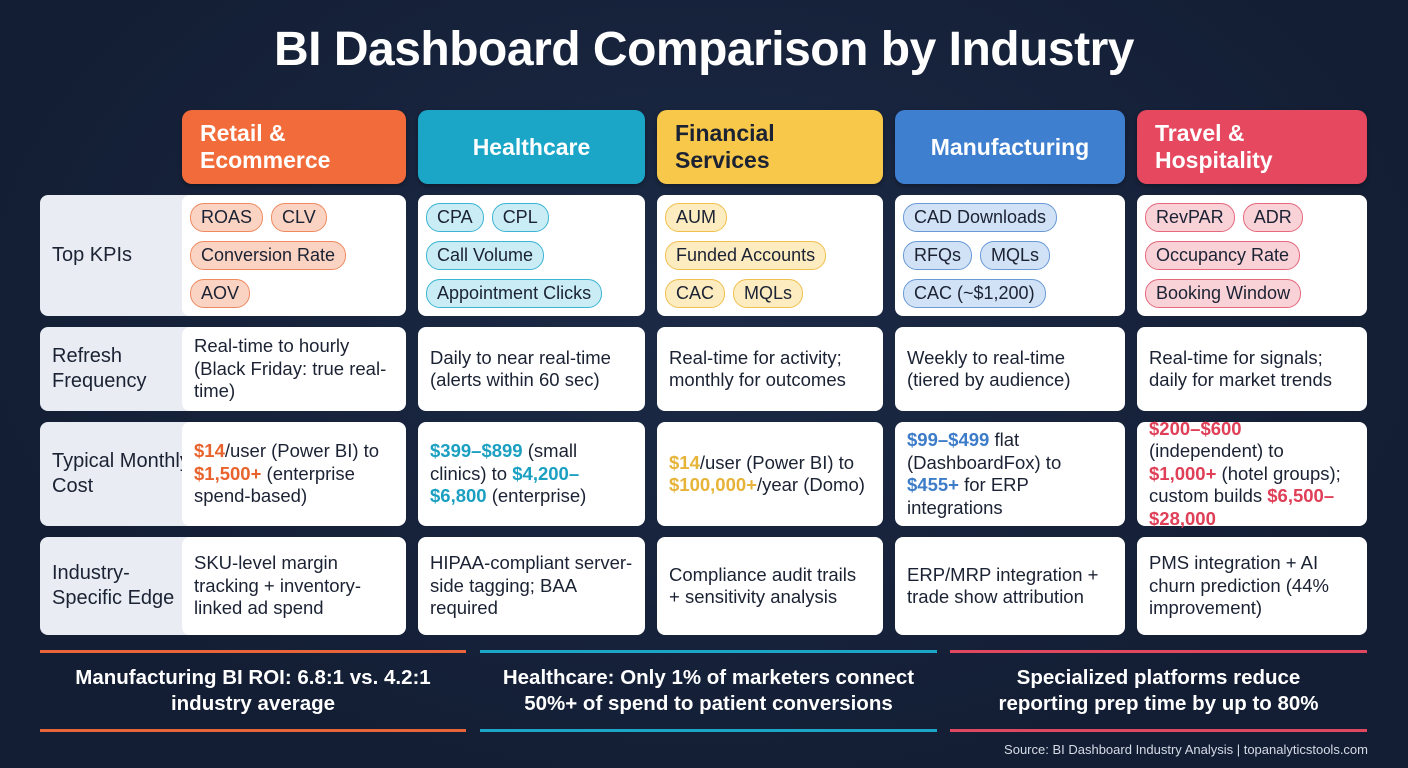 The image size is (1408, 768). What do you see at coordinates (209, 451) in the screenshot?
I see `cost-highlight: $14` at bounding box center [209, 451].